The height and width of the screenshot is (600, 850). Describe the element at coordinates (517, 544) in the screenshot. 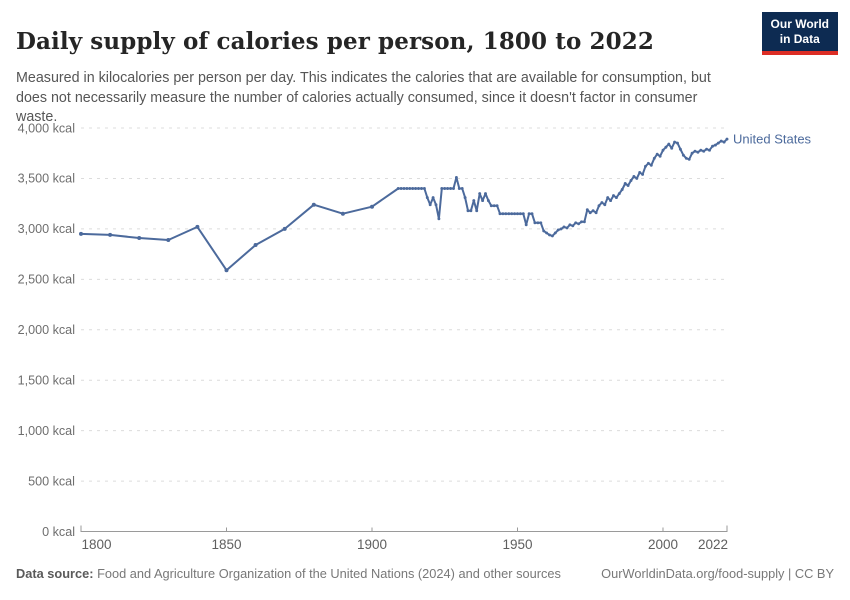

I see `x-axis-label: 1950` at that location.